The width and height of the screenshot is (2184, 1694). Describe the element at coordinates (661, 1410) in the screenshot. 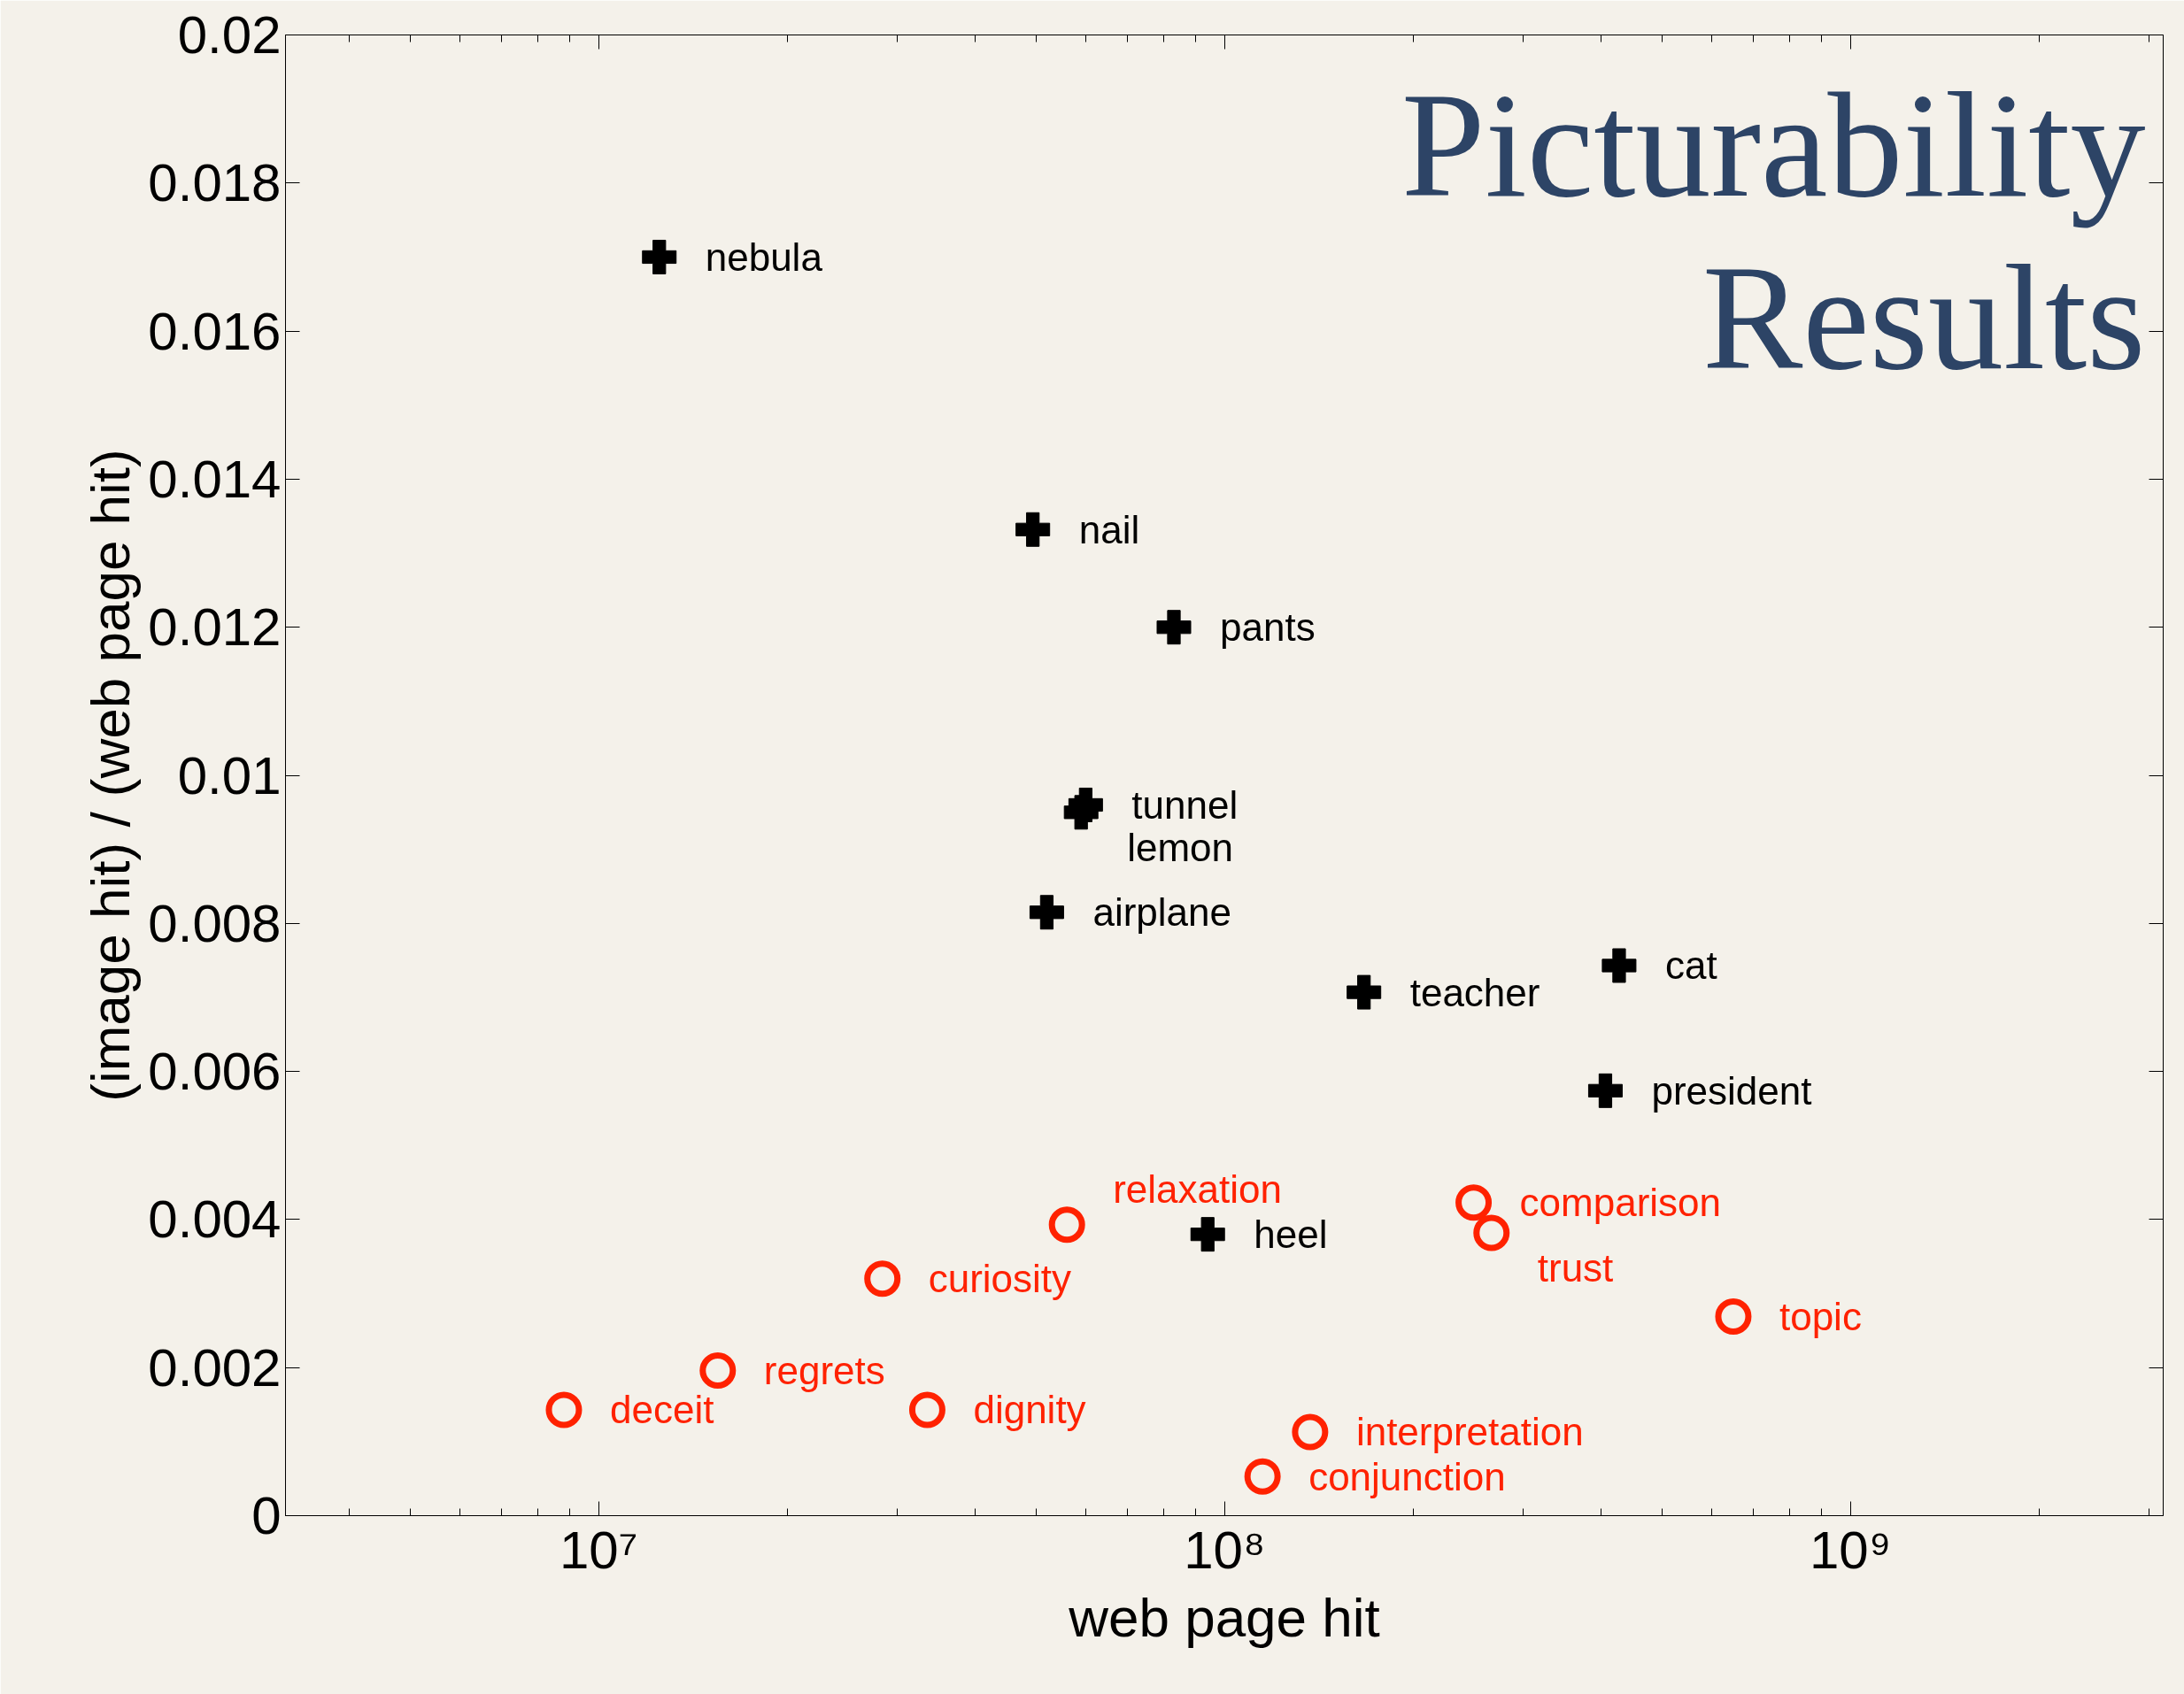

I see `annotation: deceit` at that location.